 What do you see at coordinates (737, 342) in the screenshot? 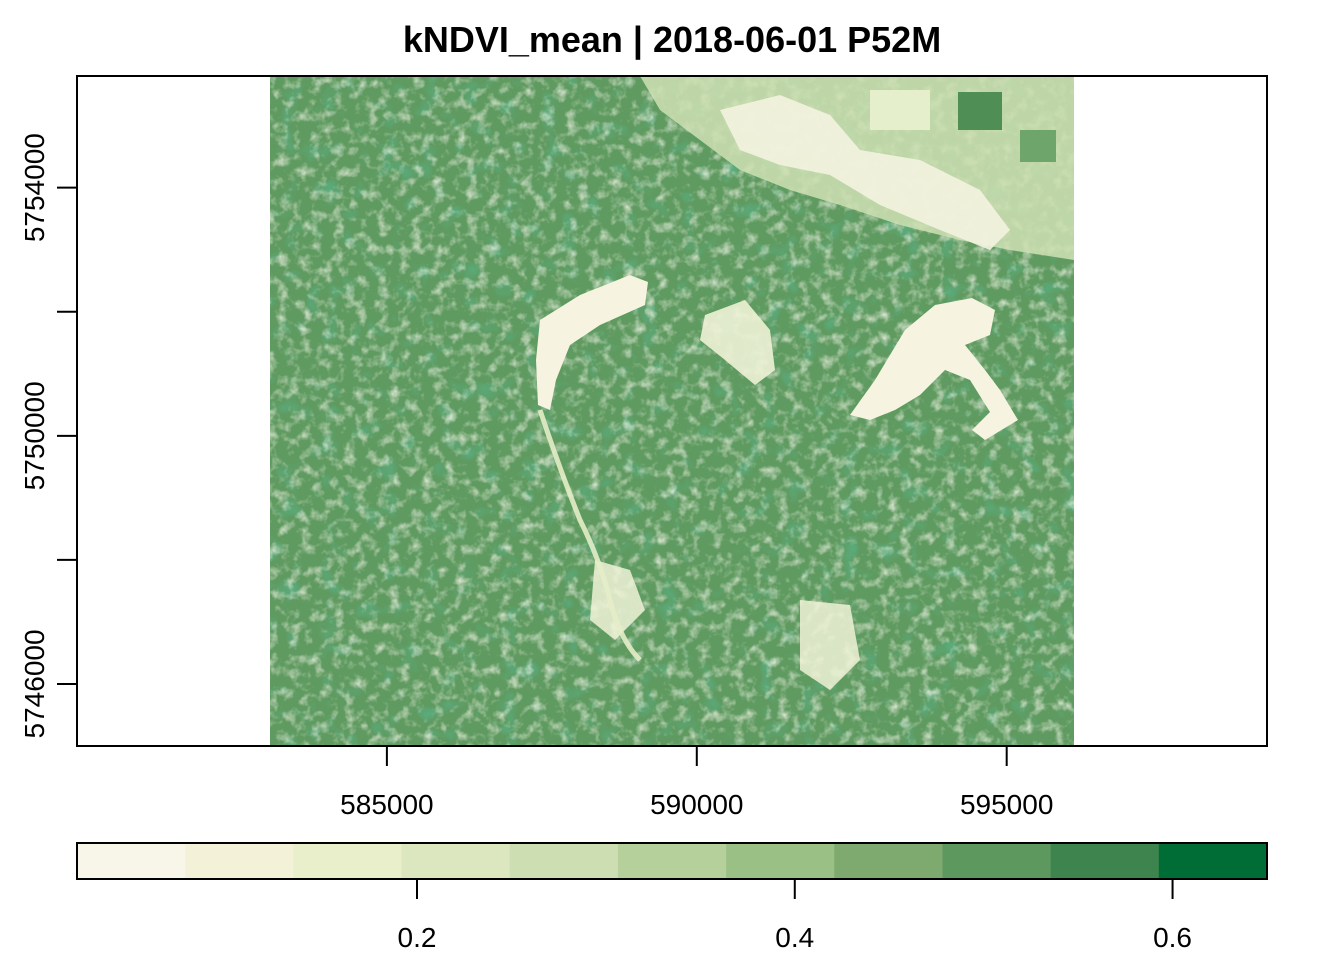
I see `settlement-center` at bounding box center [737, 342].